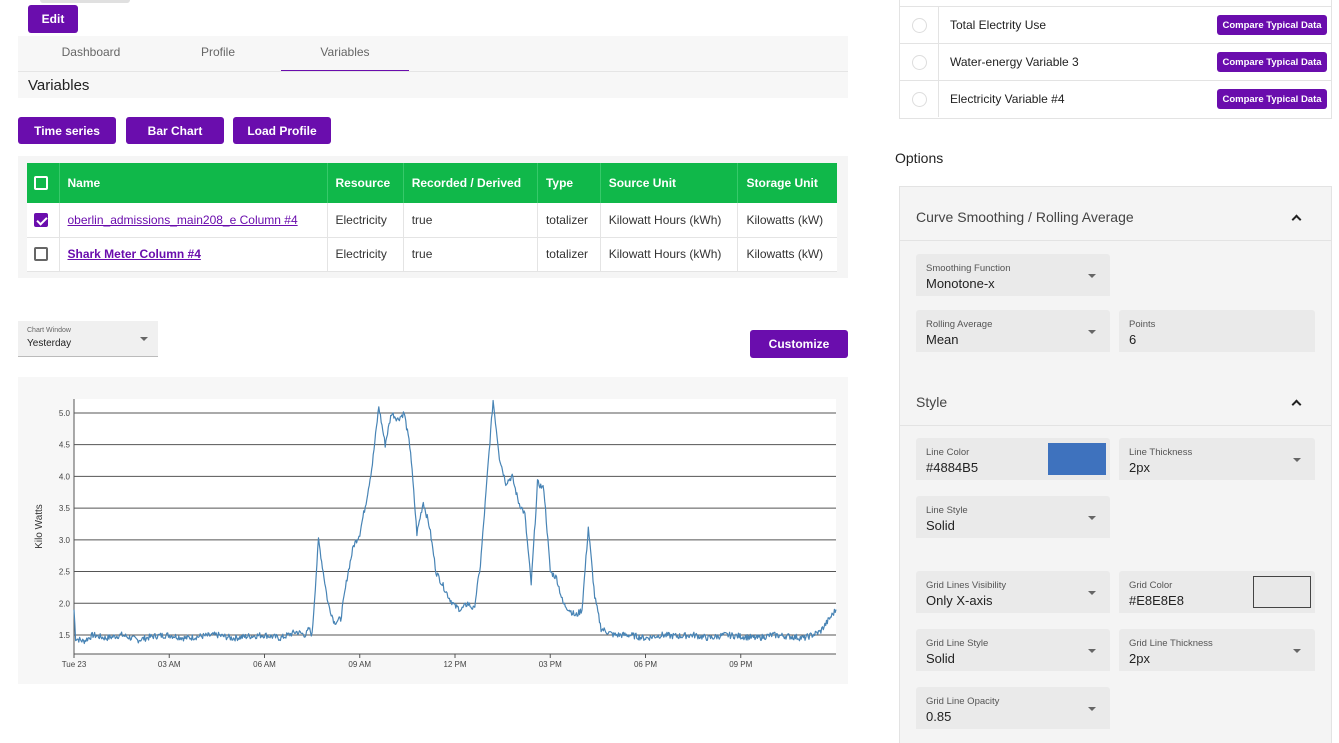 Image resolution: width=1339 pixels, height=743 pixels. What do you see at coordinates (193, 183) in the screenshot?
I see `column-header-name: Name` at bounding box center [193, 183].